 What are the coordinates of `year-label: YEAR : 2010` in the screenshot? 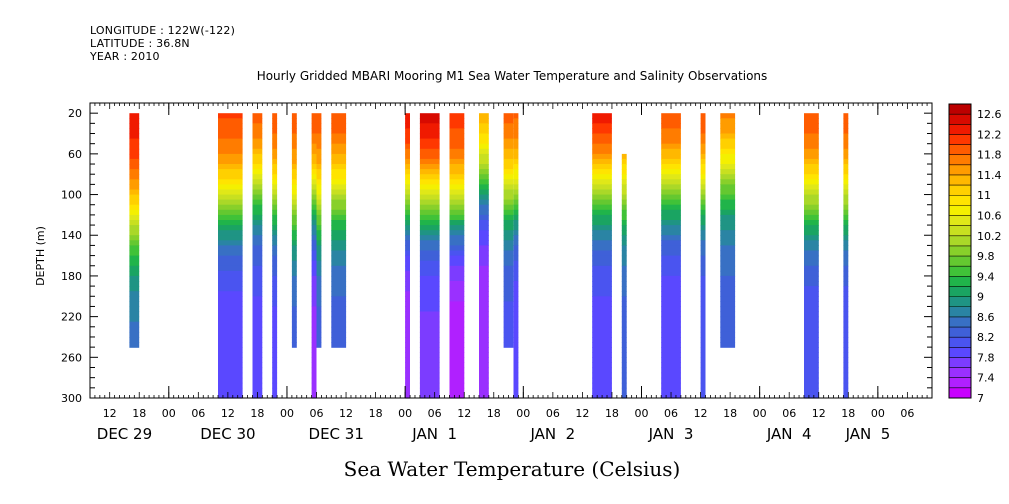 It's located at (125, 56).